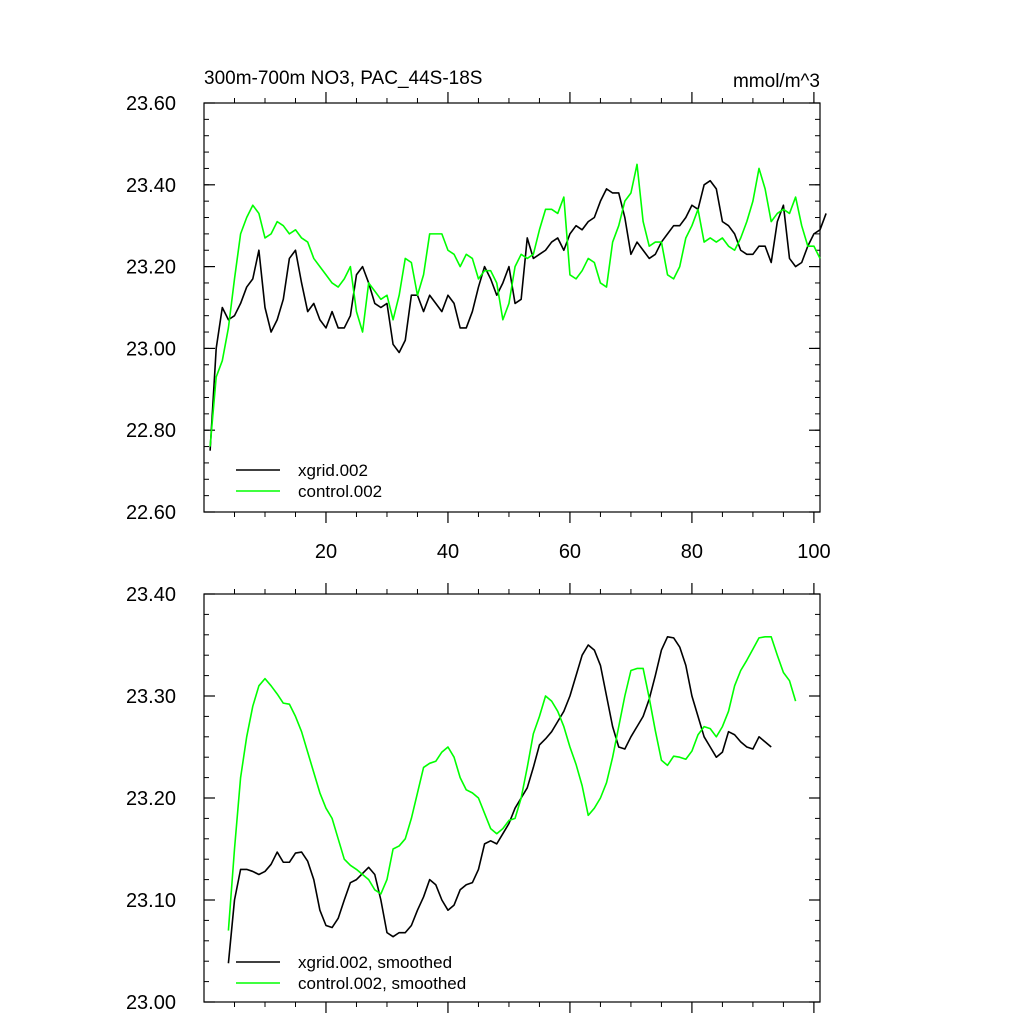 The image size is (1024, 1029). I want to click on x-tick-label: 100, so click(813, 552).